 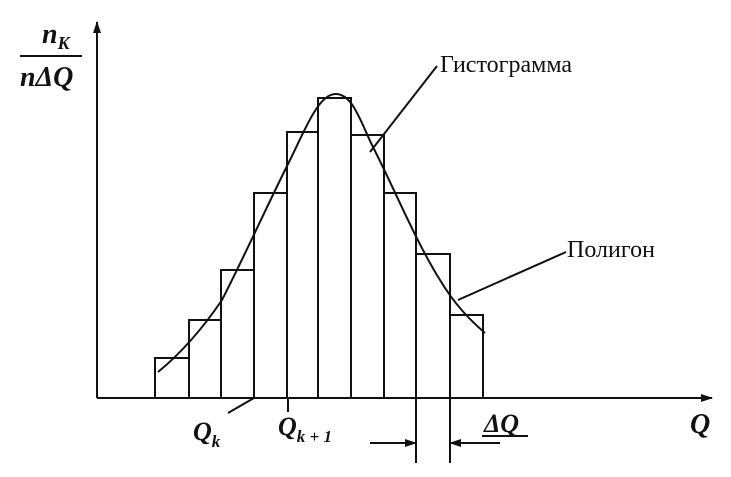 I want to click on x-label: Q, so click(x=700, y=424).